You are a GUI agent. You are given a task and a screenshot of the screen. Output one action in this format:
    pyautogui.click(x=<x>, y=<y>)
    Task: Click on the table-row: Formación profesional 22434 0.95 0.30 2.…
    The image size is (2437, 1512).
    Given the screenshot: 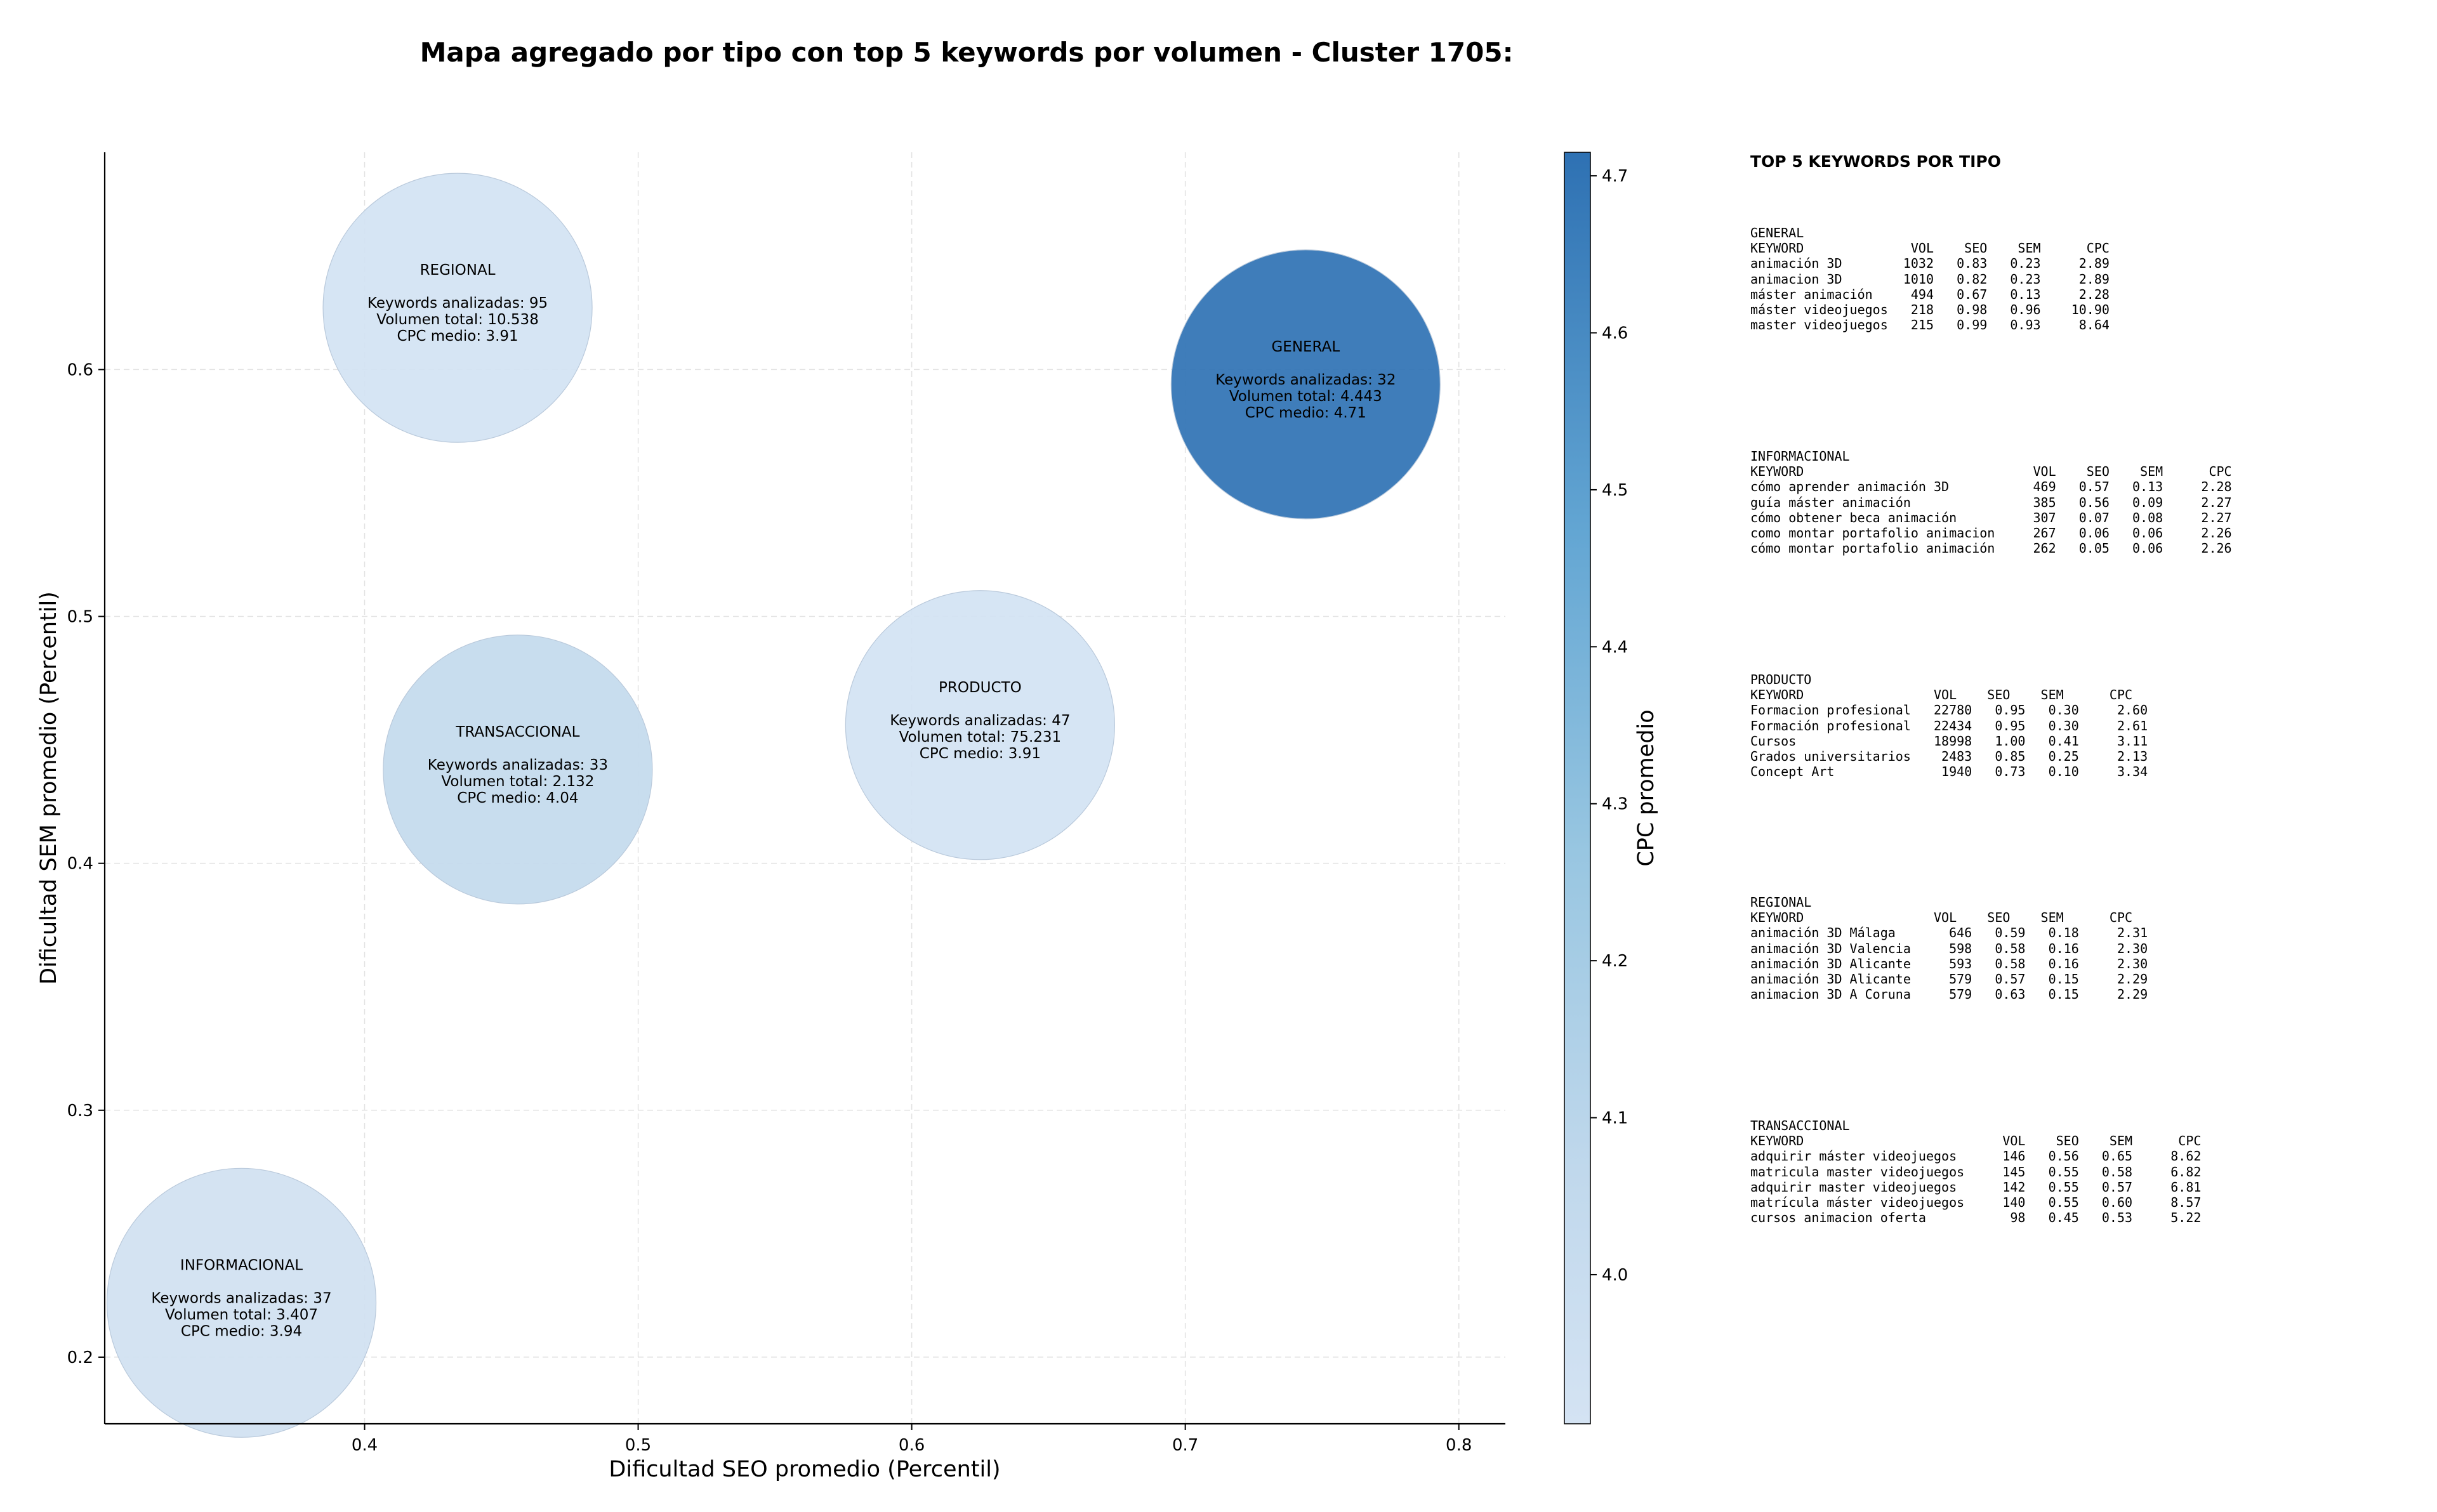 What is the action you would take?
    pyautogui.click(x=1949, y=726)
    